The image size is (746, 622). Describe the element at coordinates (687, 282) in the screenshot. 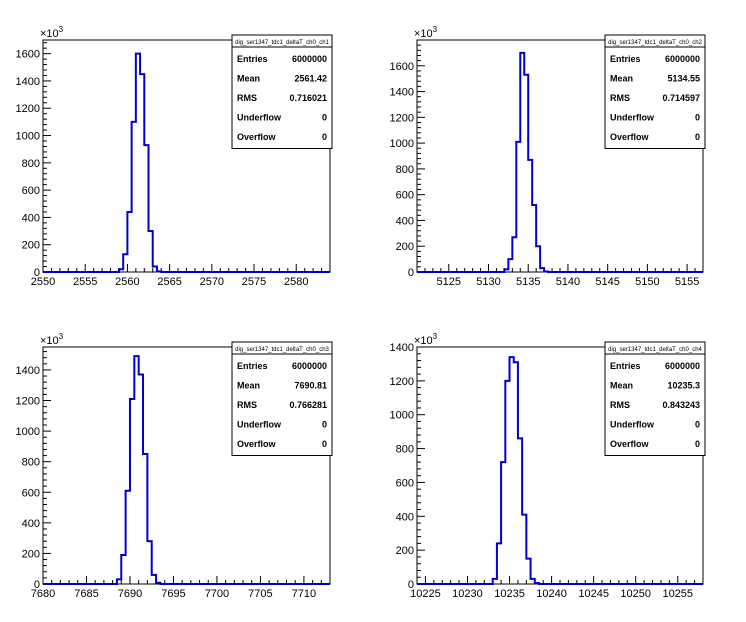

I see `x-tick-label: 5155` at that location.